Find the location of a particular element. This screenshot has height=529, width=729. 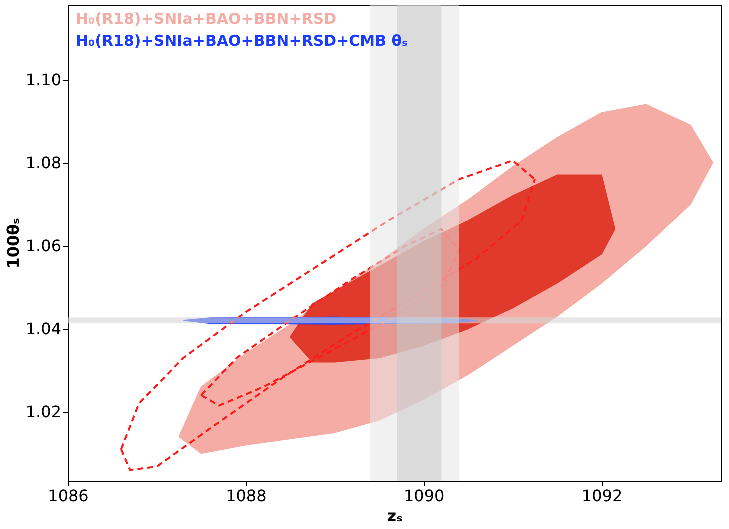

x-axis-title: zₛ is located at coordinates (395, 516).